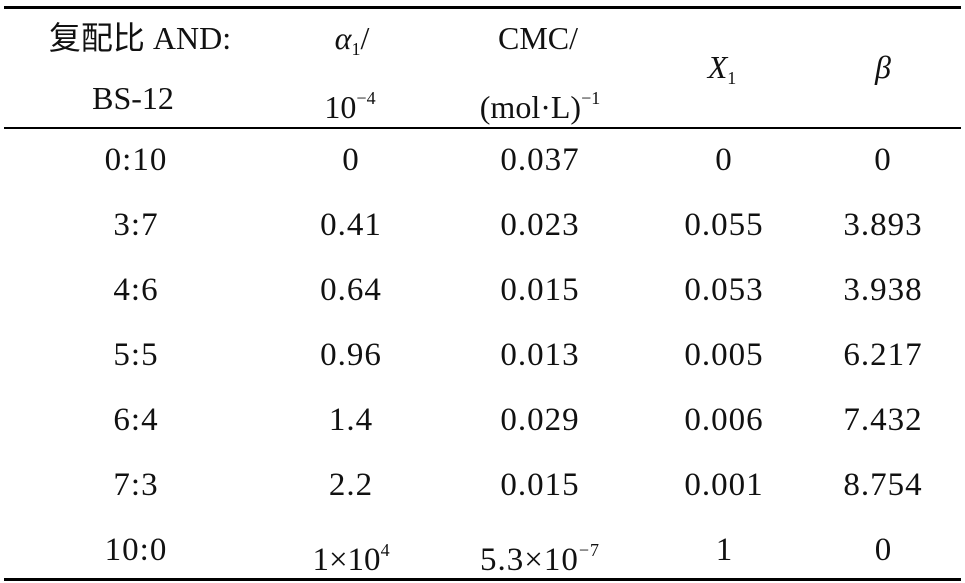 Image resolution: width=965 pixels, height=583 pixels. I want to click on cmc-unit: (mol·L), so click(530, 107).